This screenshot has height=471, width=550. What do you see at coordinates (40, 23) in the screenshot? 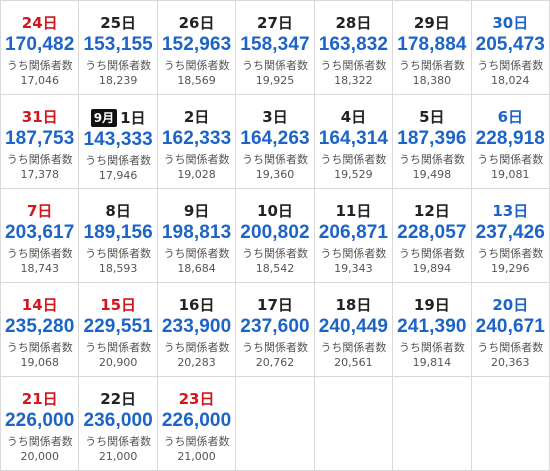
I see `day-label: 24日` at bounding box center [40, 23].